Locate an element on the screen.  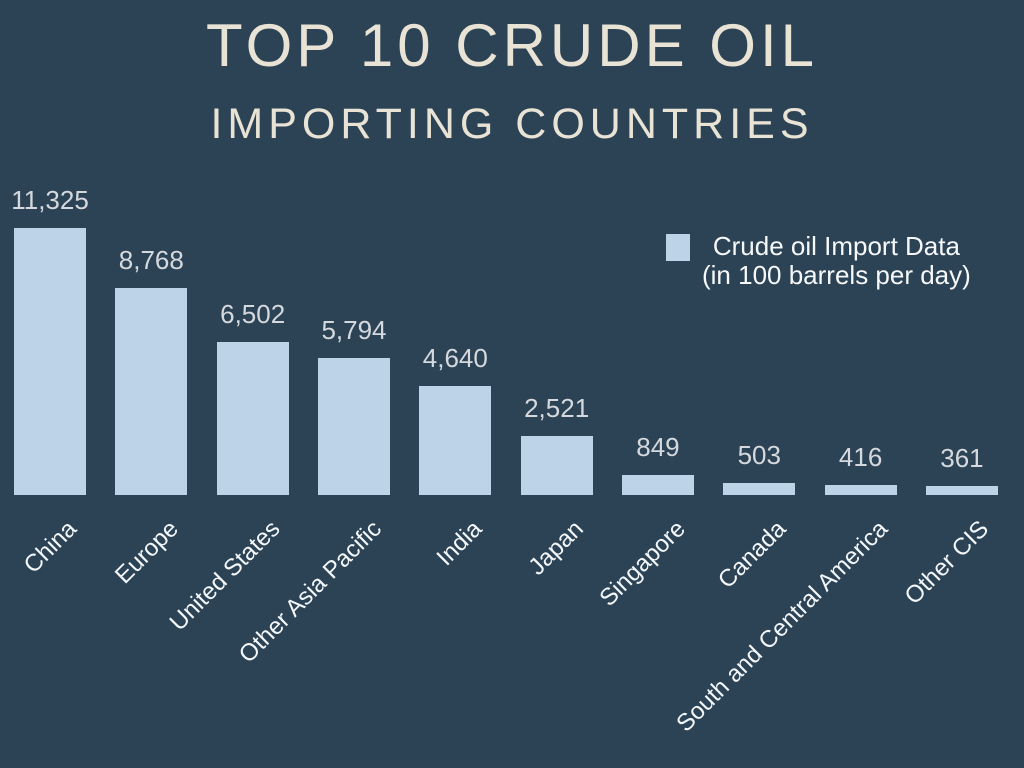
bar-value-label: 361 is located at coordinates (962, 458).